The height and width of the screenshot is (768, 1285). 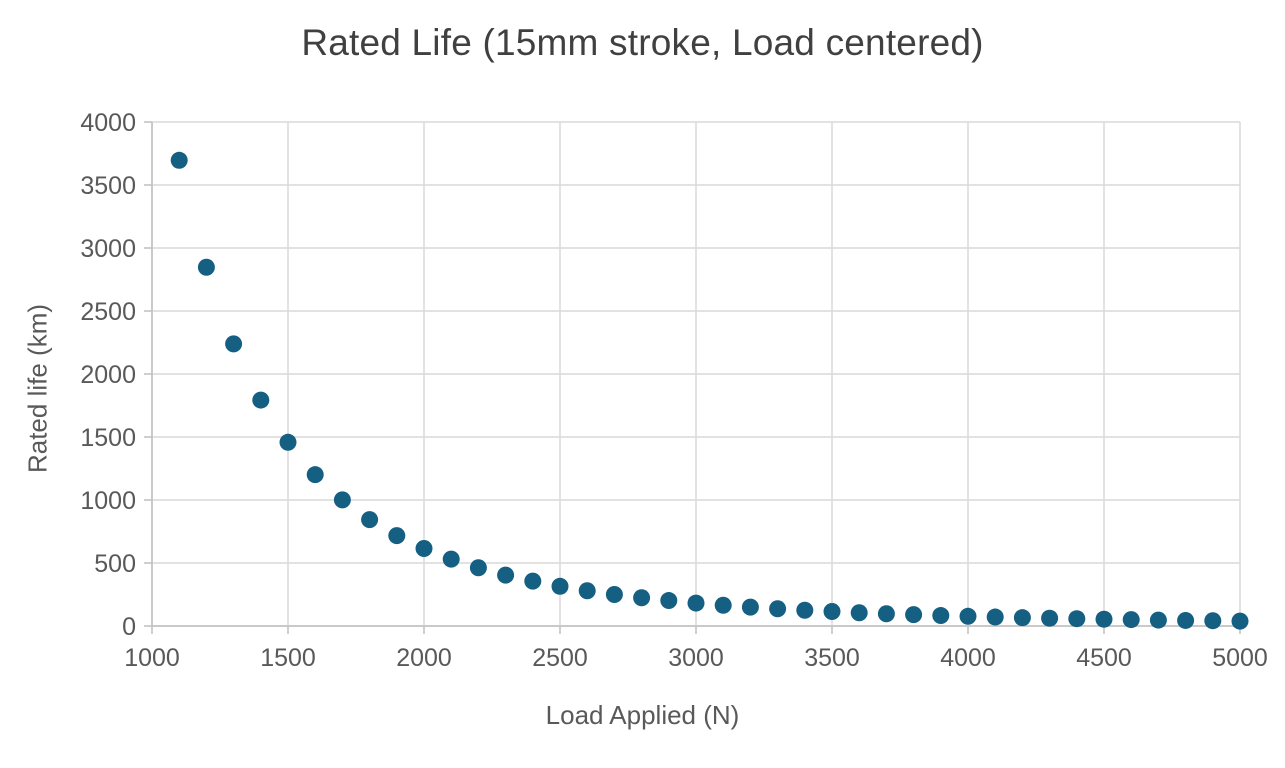 I want to click on x-tick-label: 5000, so click(x=1240, y=658).